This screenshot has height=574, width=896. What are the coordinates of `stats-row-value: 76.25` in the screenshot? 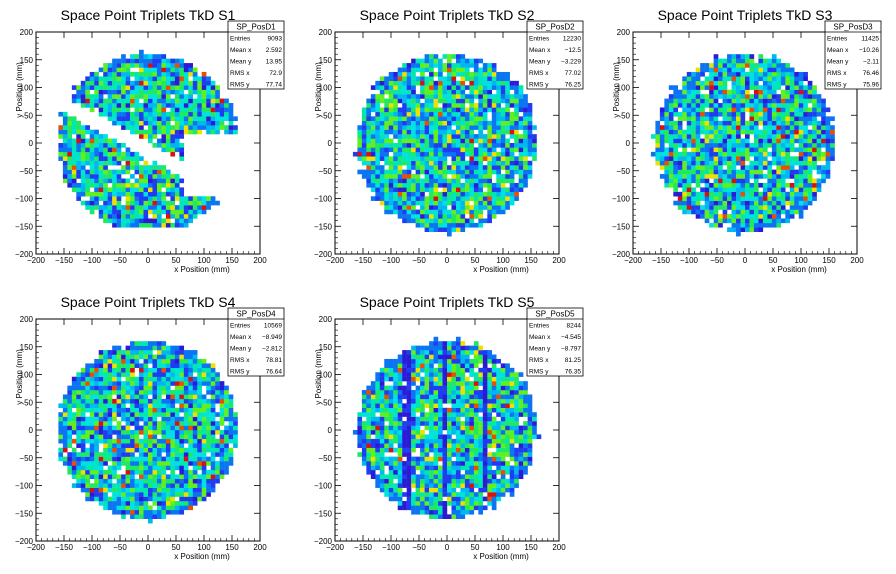 It's located at (573, 85).